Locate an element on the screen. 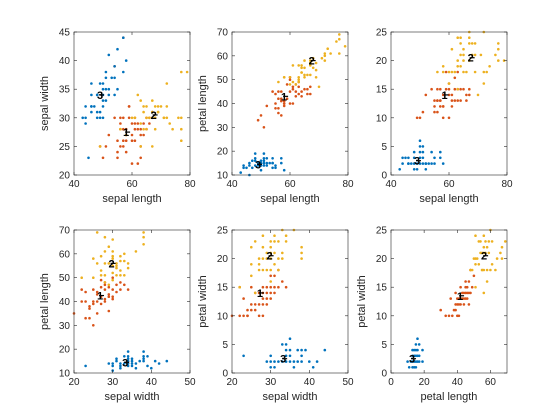  y-tick-label: 35 is located at coordinates (65, 90).